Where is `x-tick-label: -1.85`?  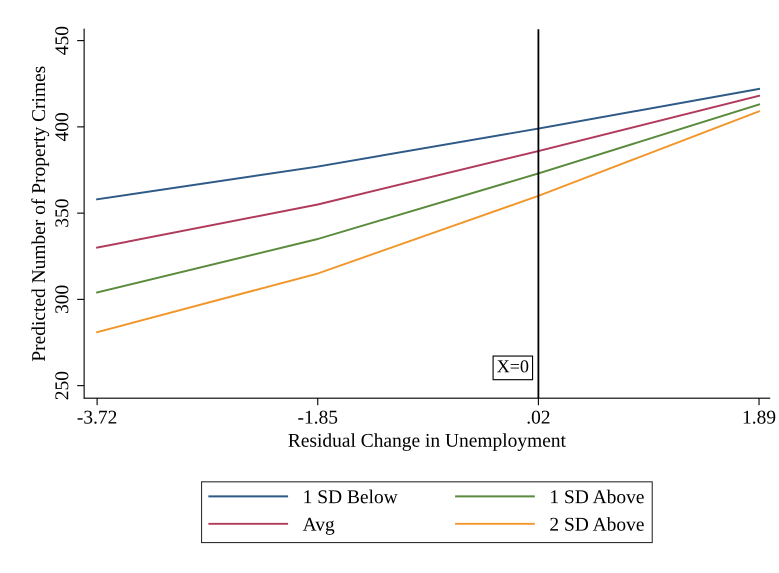
x-tick-label: -1.85 is located at coordinates (318, 417).